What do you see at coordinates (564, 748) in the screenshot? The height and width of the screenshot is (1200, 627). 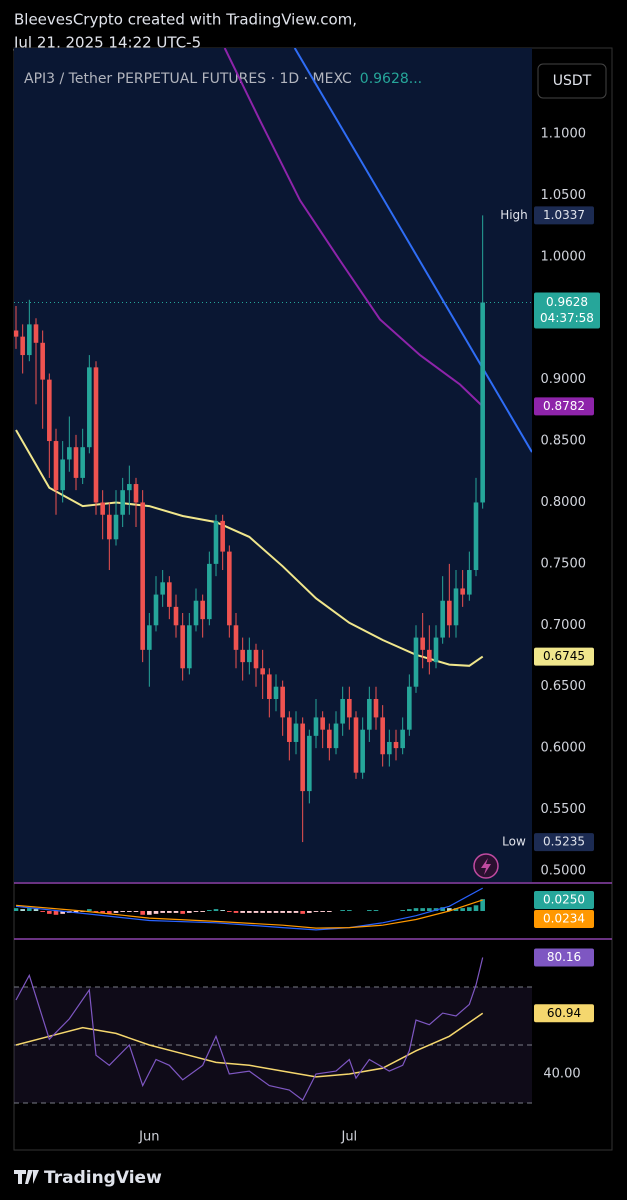 I see `y-tick-label: 0.6000` at bounding box center [564, 748].